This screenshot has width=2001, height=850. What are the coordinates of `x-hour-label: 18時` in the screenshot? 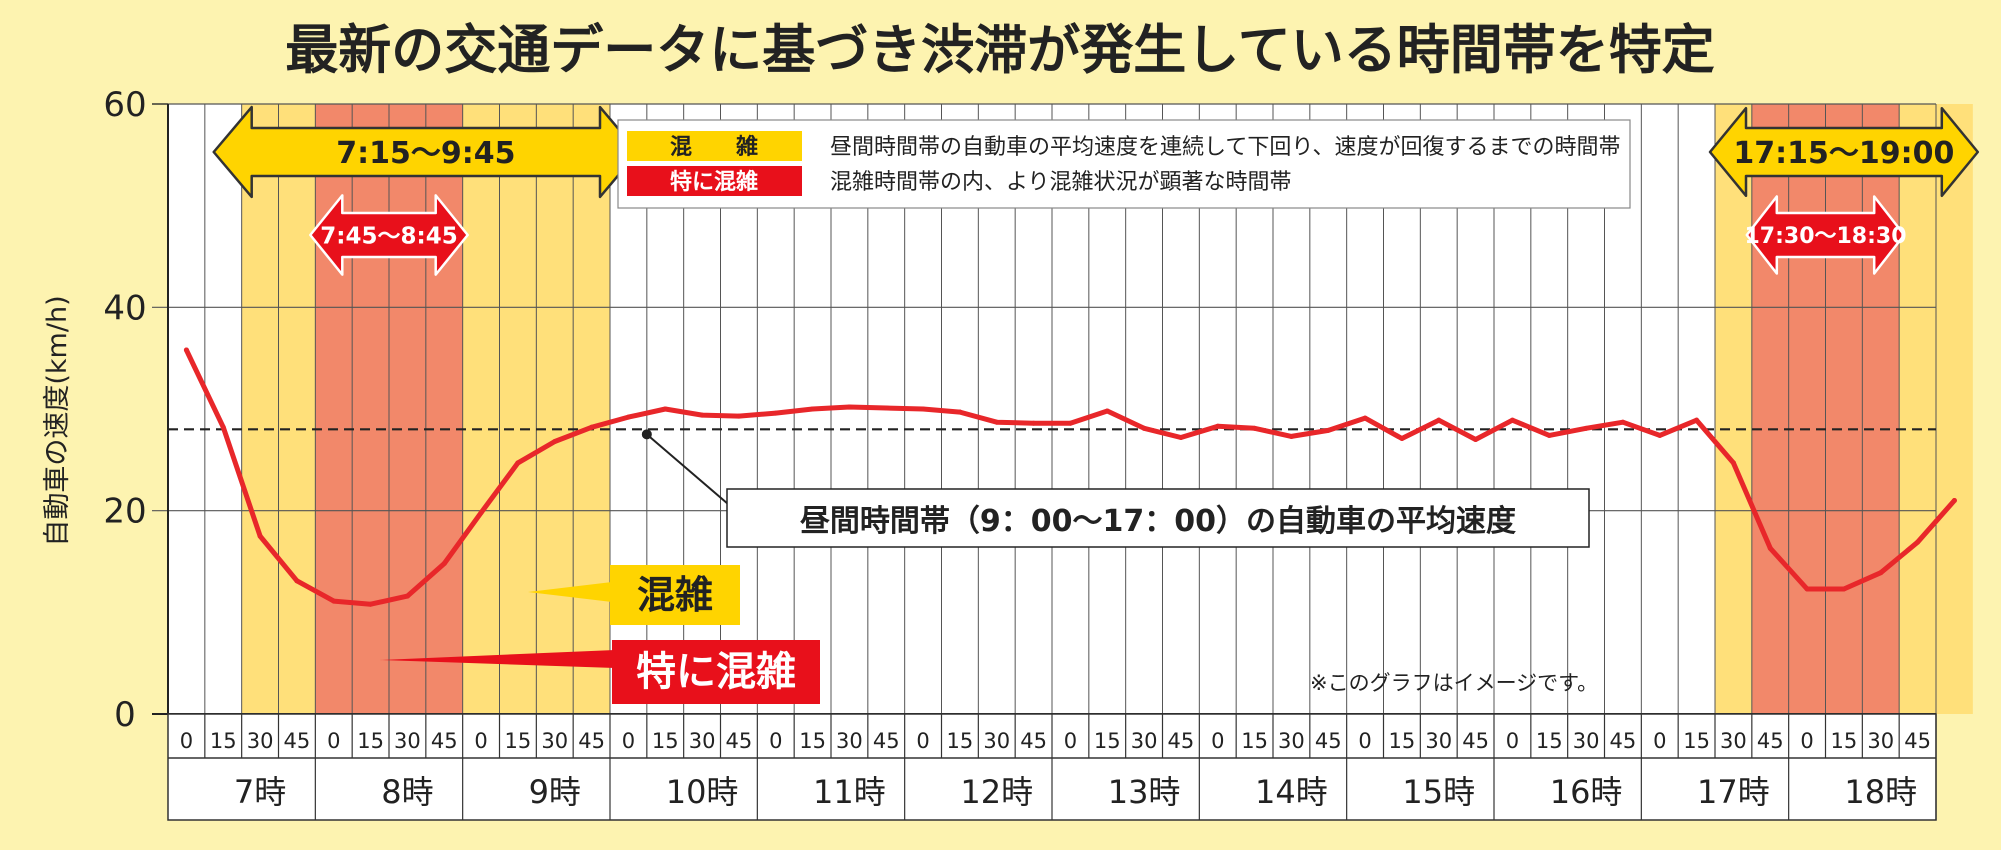 It's located at (1880, 792).